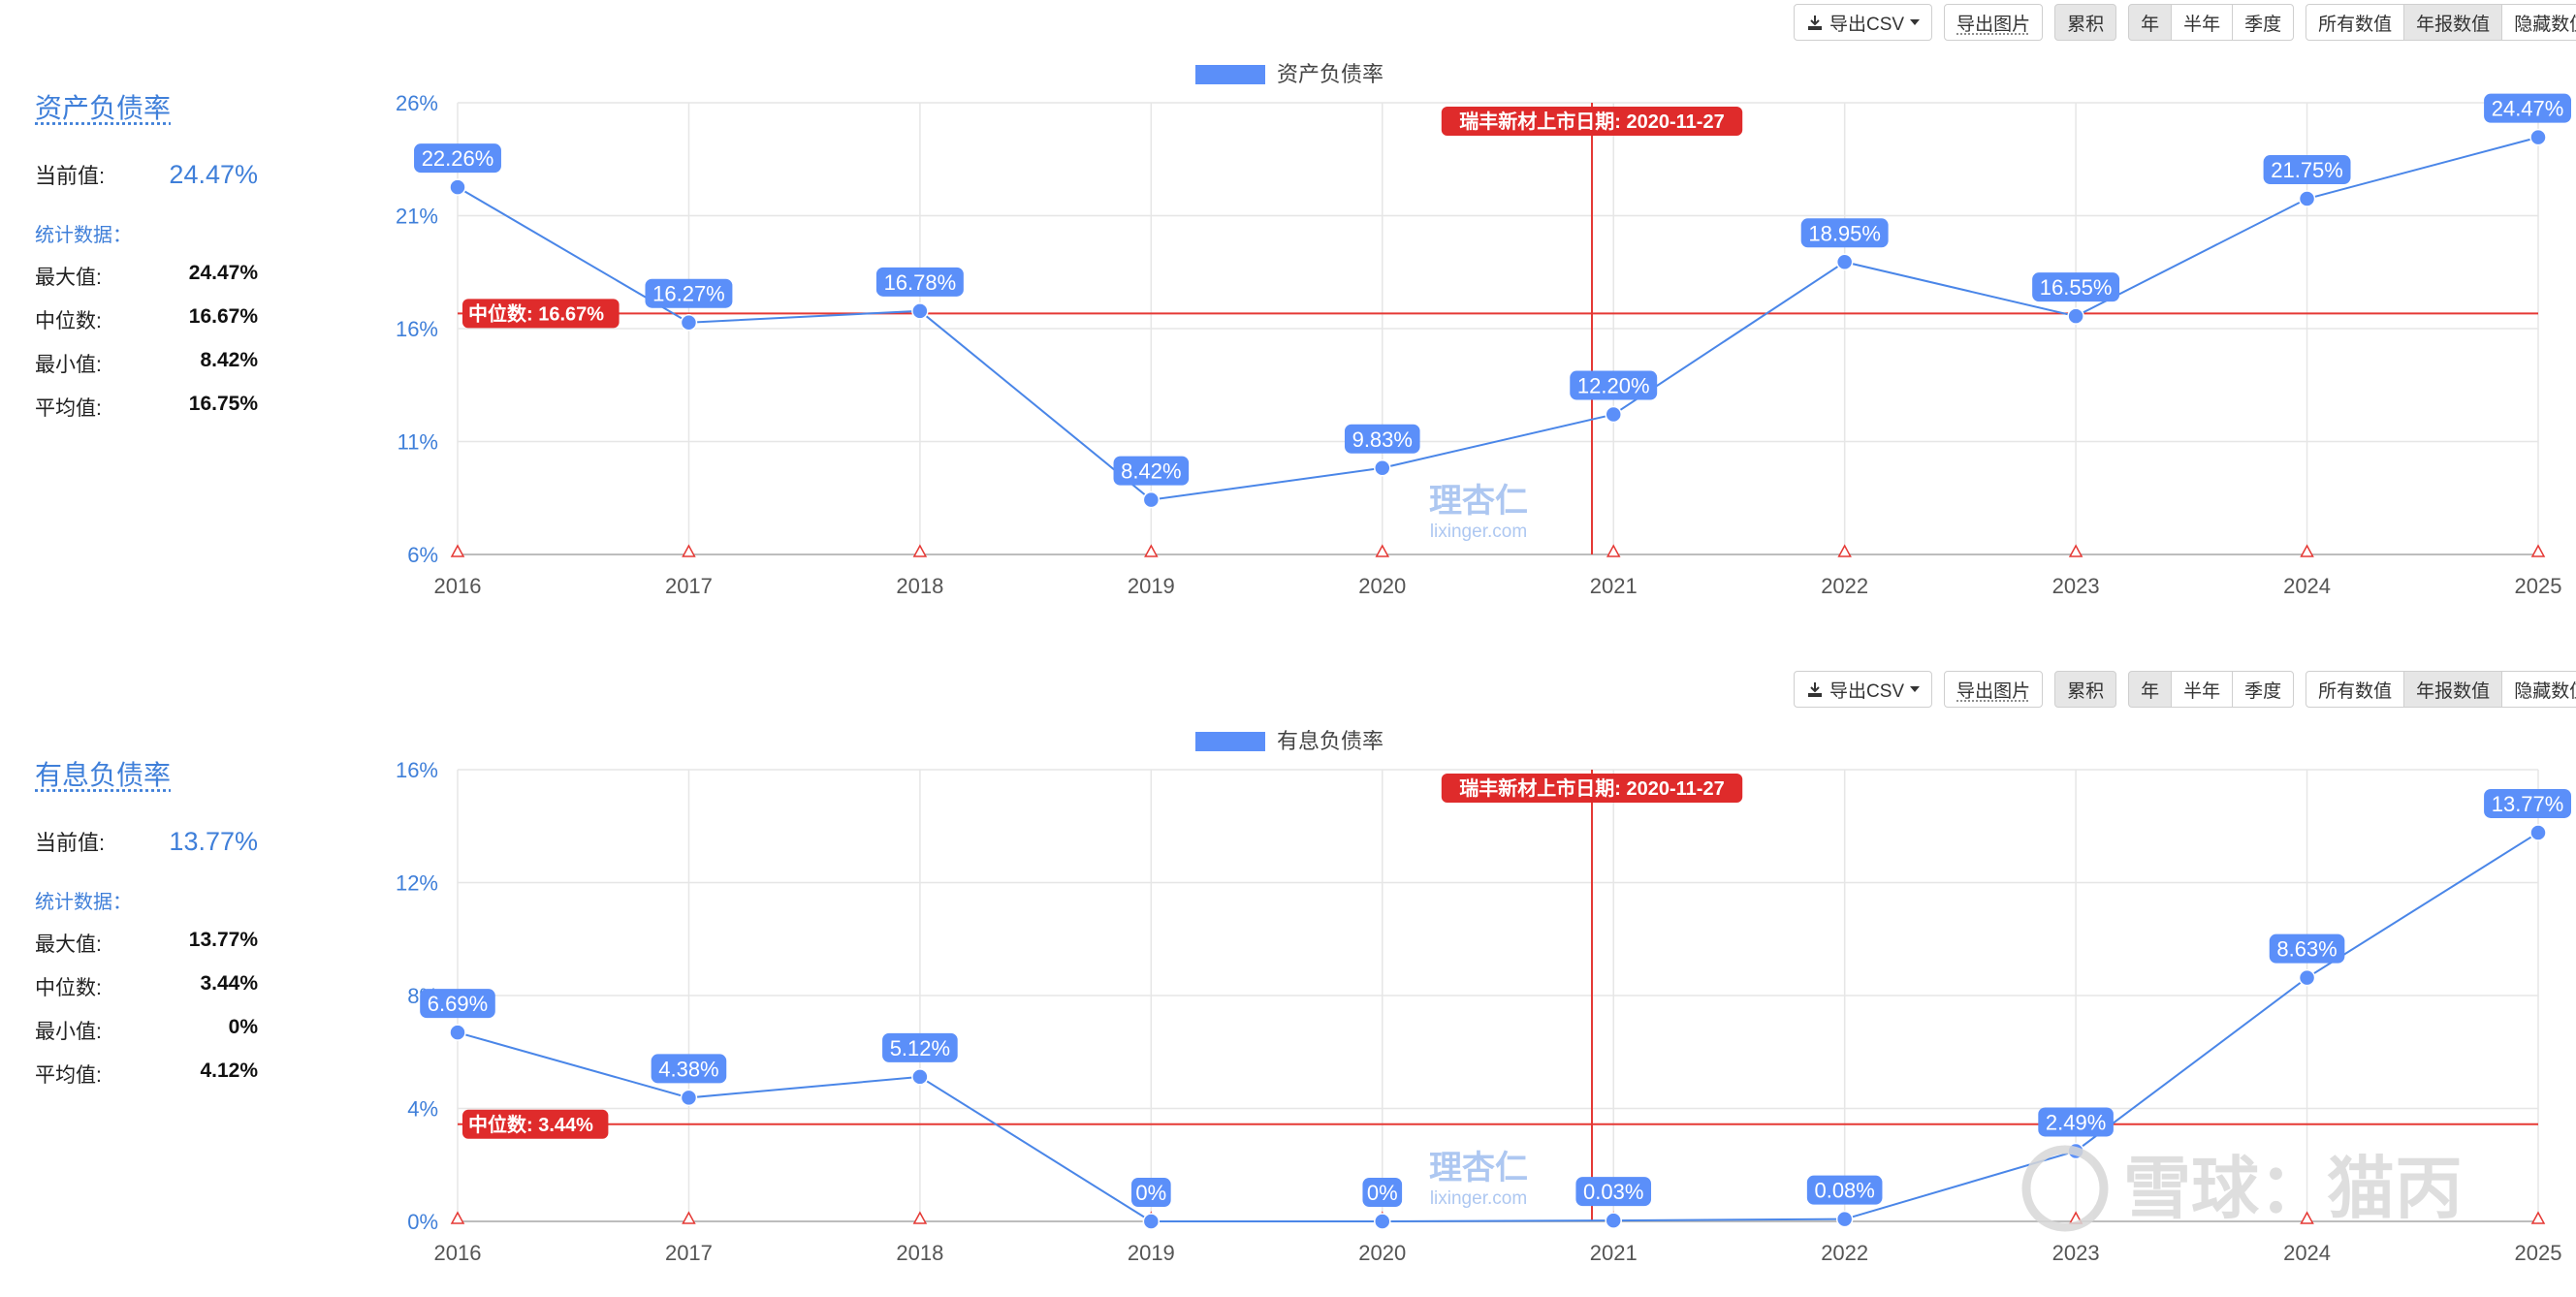  I want to click on ipo-date-badge: 瑞丰新材上市日期: 2020-11-27, so click(1592, 121).